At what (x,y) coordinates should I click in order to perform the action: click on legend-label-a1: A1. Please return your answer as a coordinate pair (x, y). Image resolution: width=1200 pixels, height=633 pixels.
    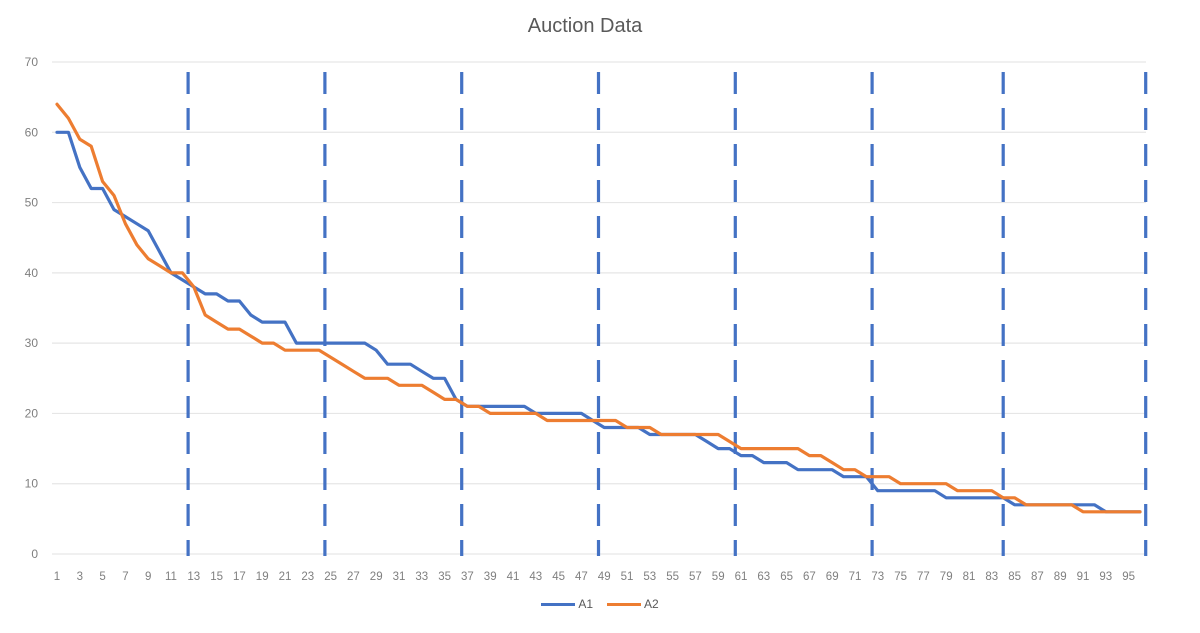
    Looking at the image, I should click on (585, 604).